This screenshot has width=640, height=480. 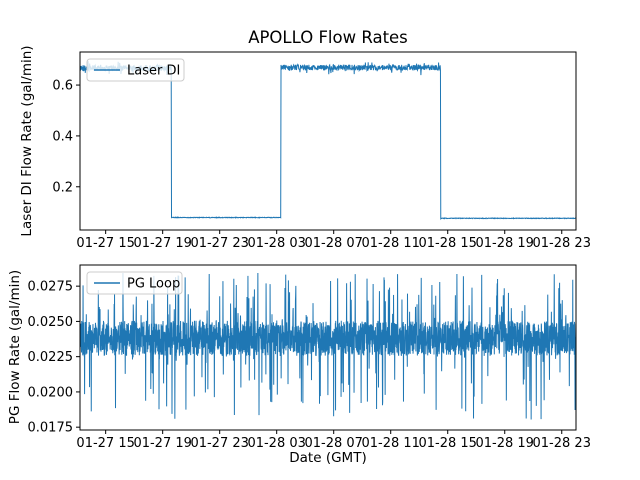 I want to click on y-tick-label: 0.0225, so click(x=51, y=357).